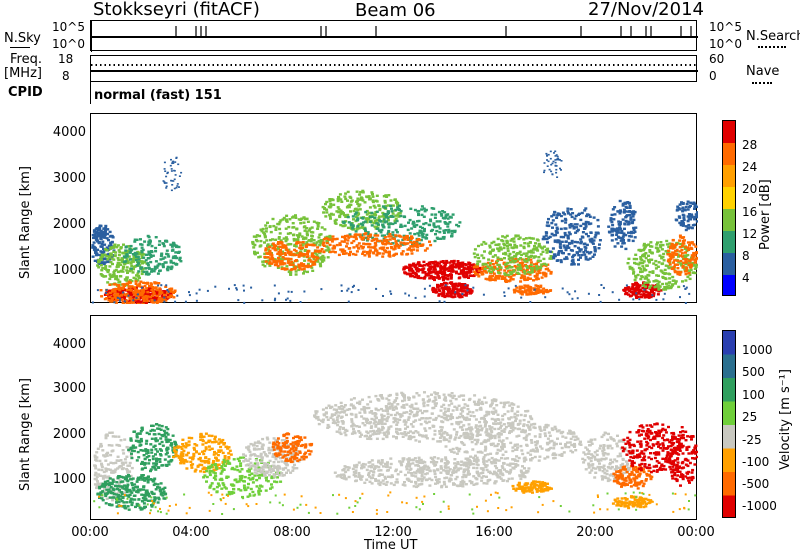  Describe the element at coordinates (772, 47) in the screenshot. I see `noise-right-legend-line` at that location.